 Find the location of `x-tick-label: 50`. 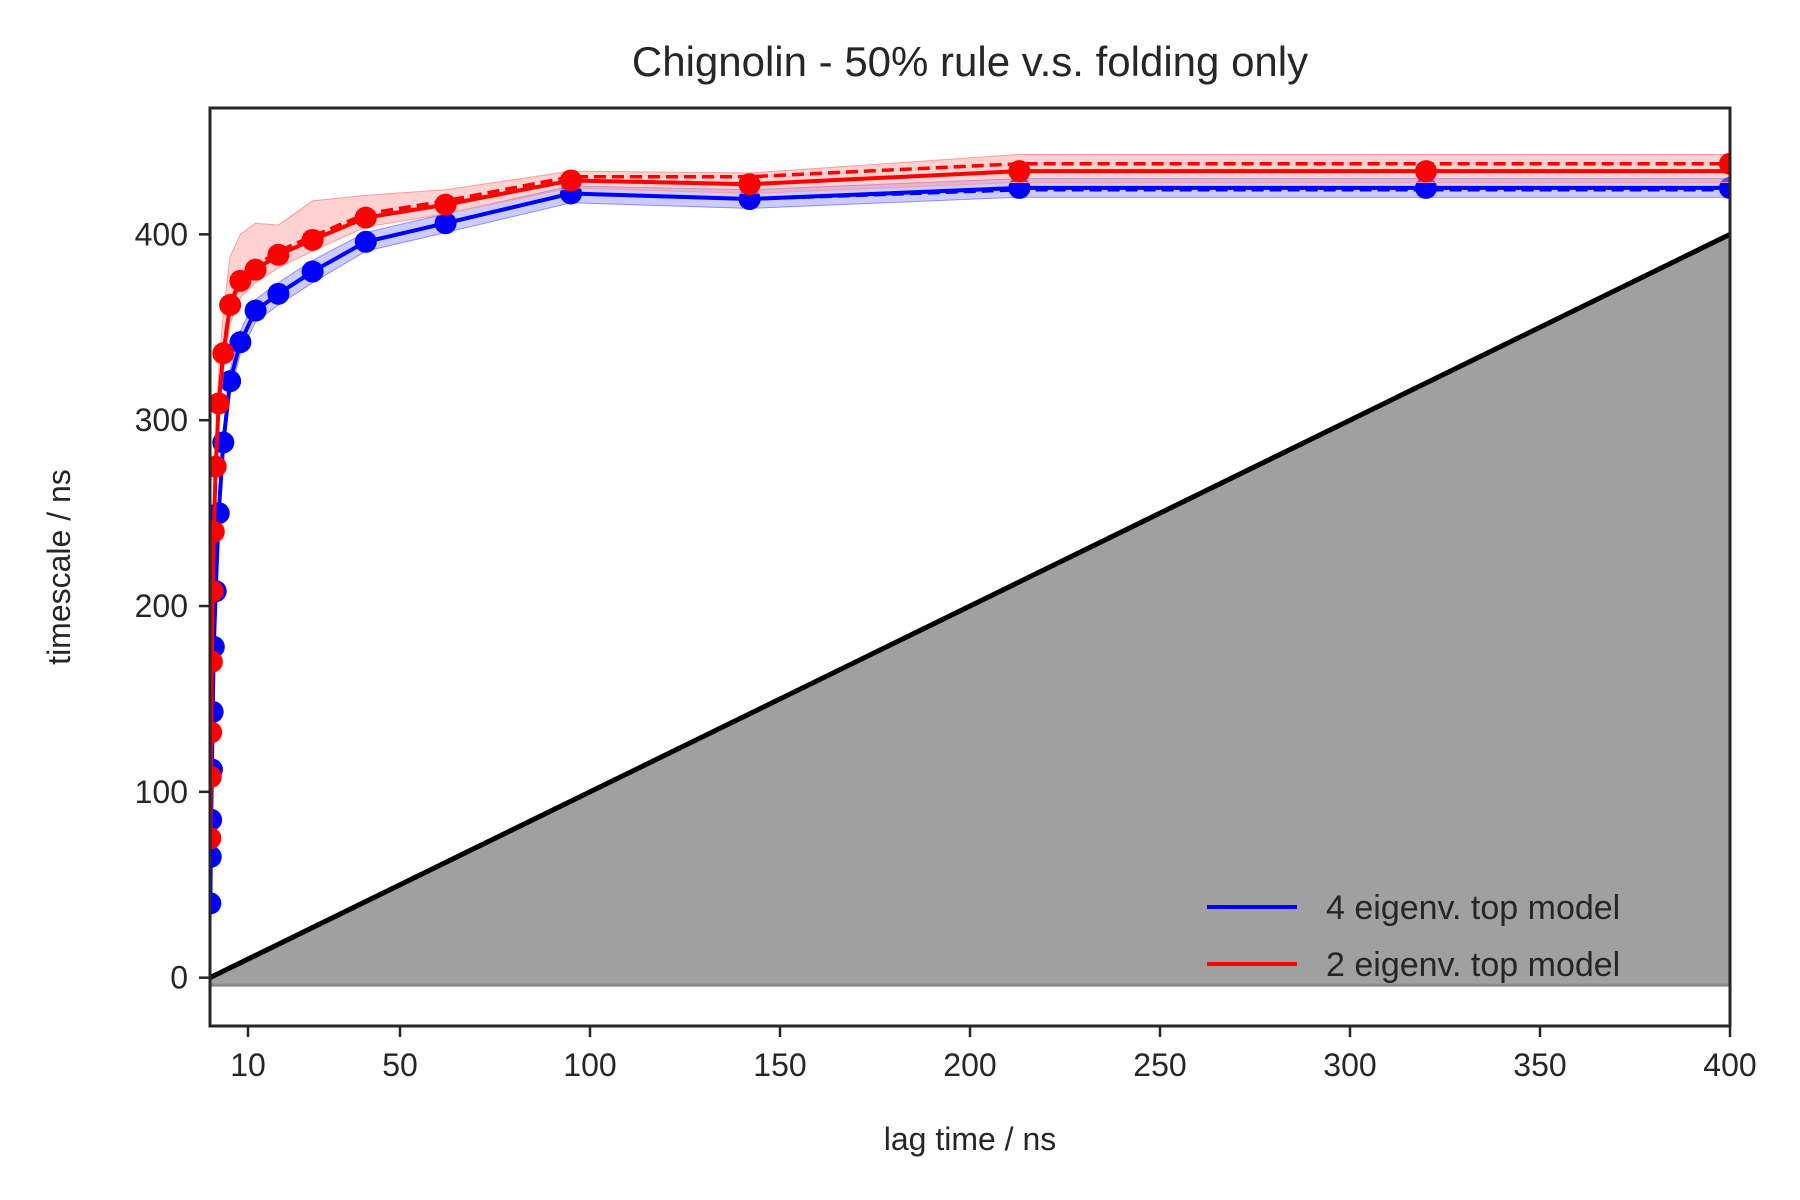

x-tick-label: 50 is located at coordinates (400, 1065).